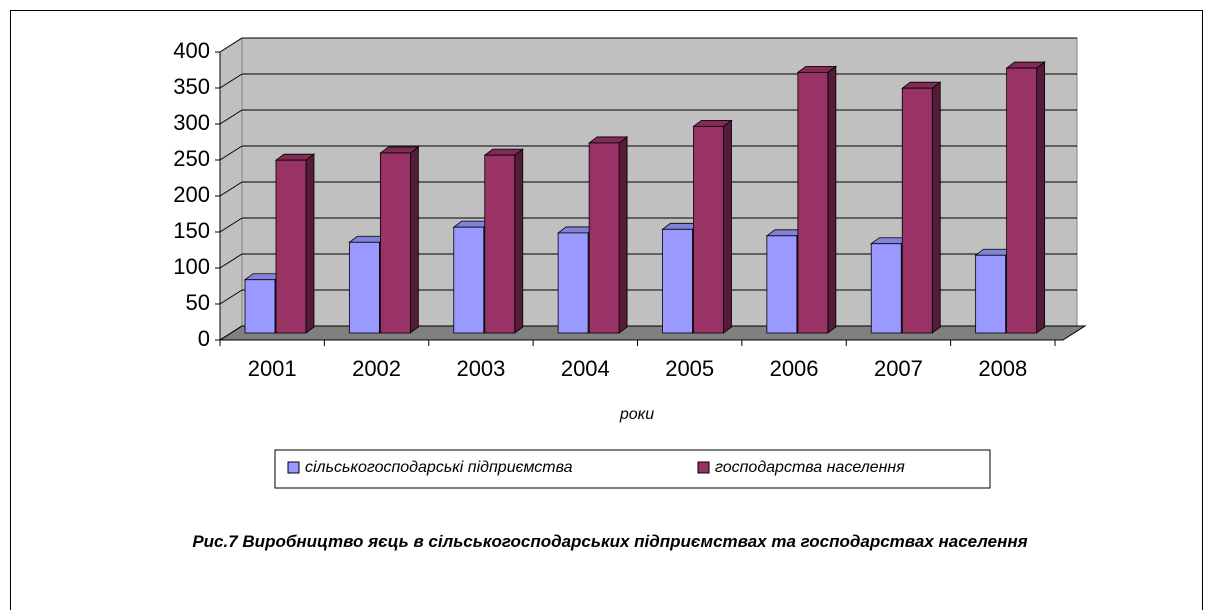 This screenshot has width=1214, height=610. Describe the element at coordinates (191, 230) in the screenshot. I see `y-tick-label: 150` at that location.